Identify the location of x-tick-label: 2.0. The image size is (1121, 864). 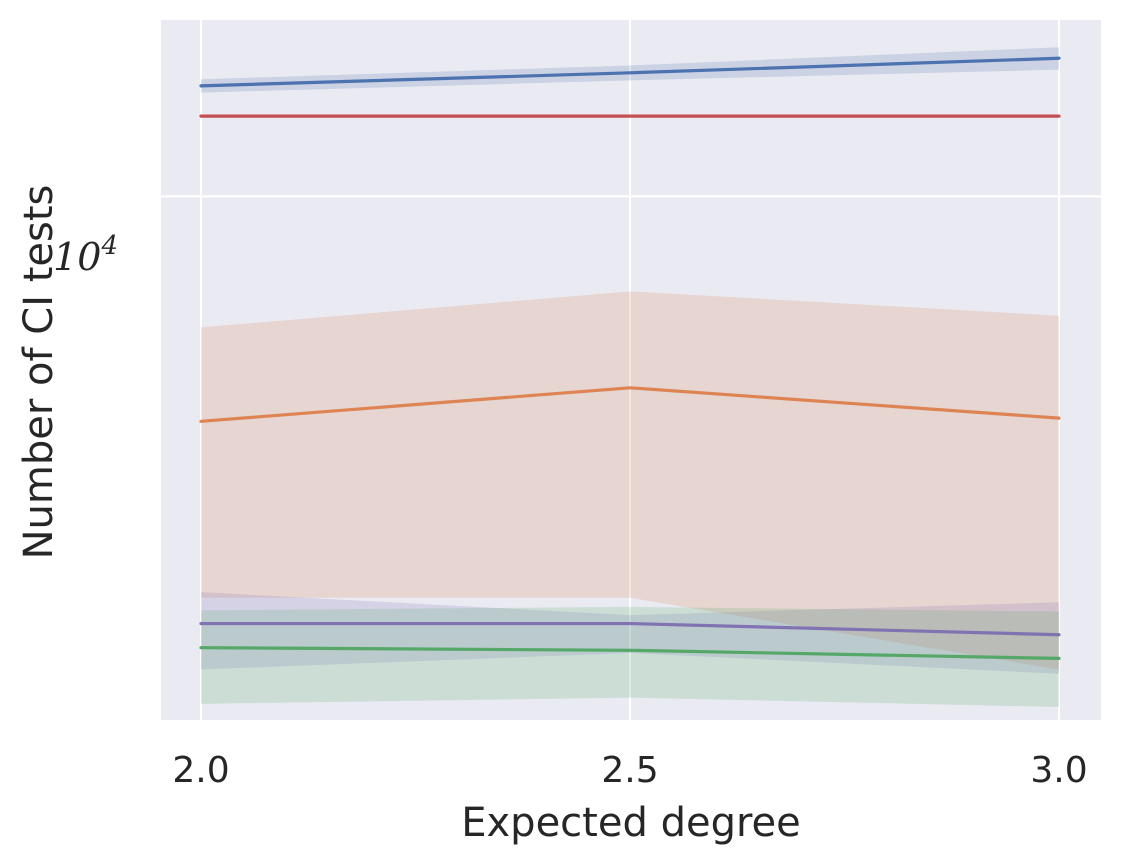
(200, 770).